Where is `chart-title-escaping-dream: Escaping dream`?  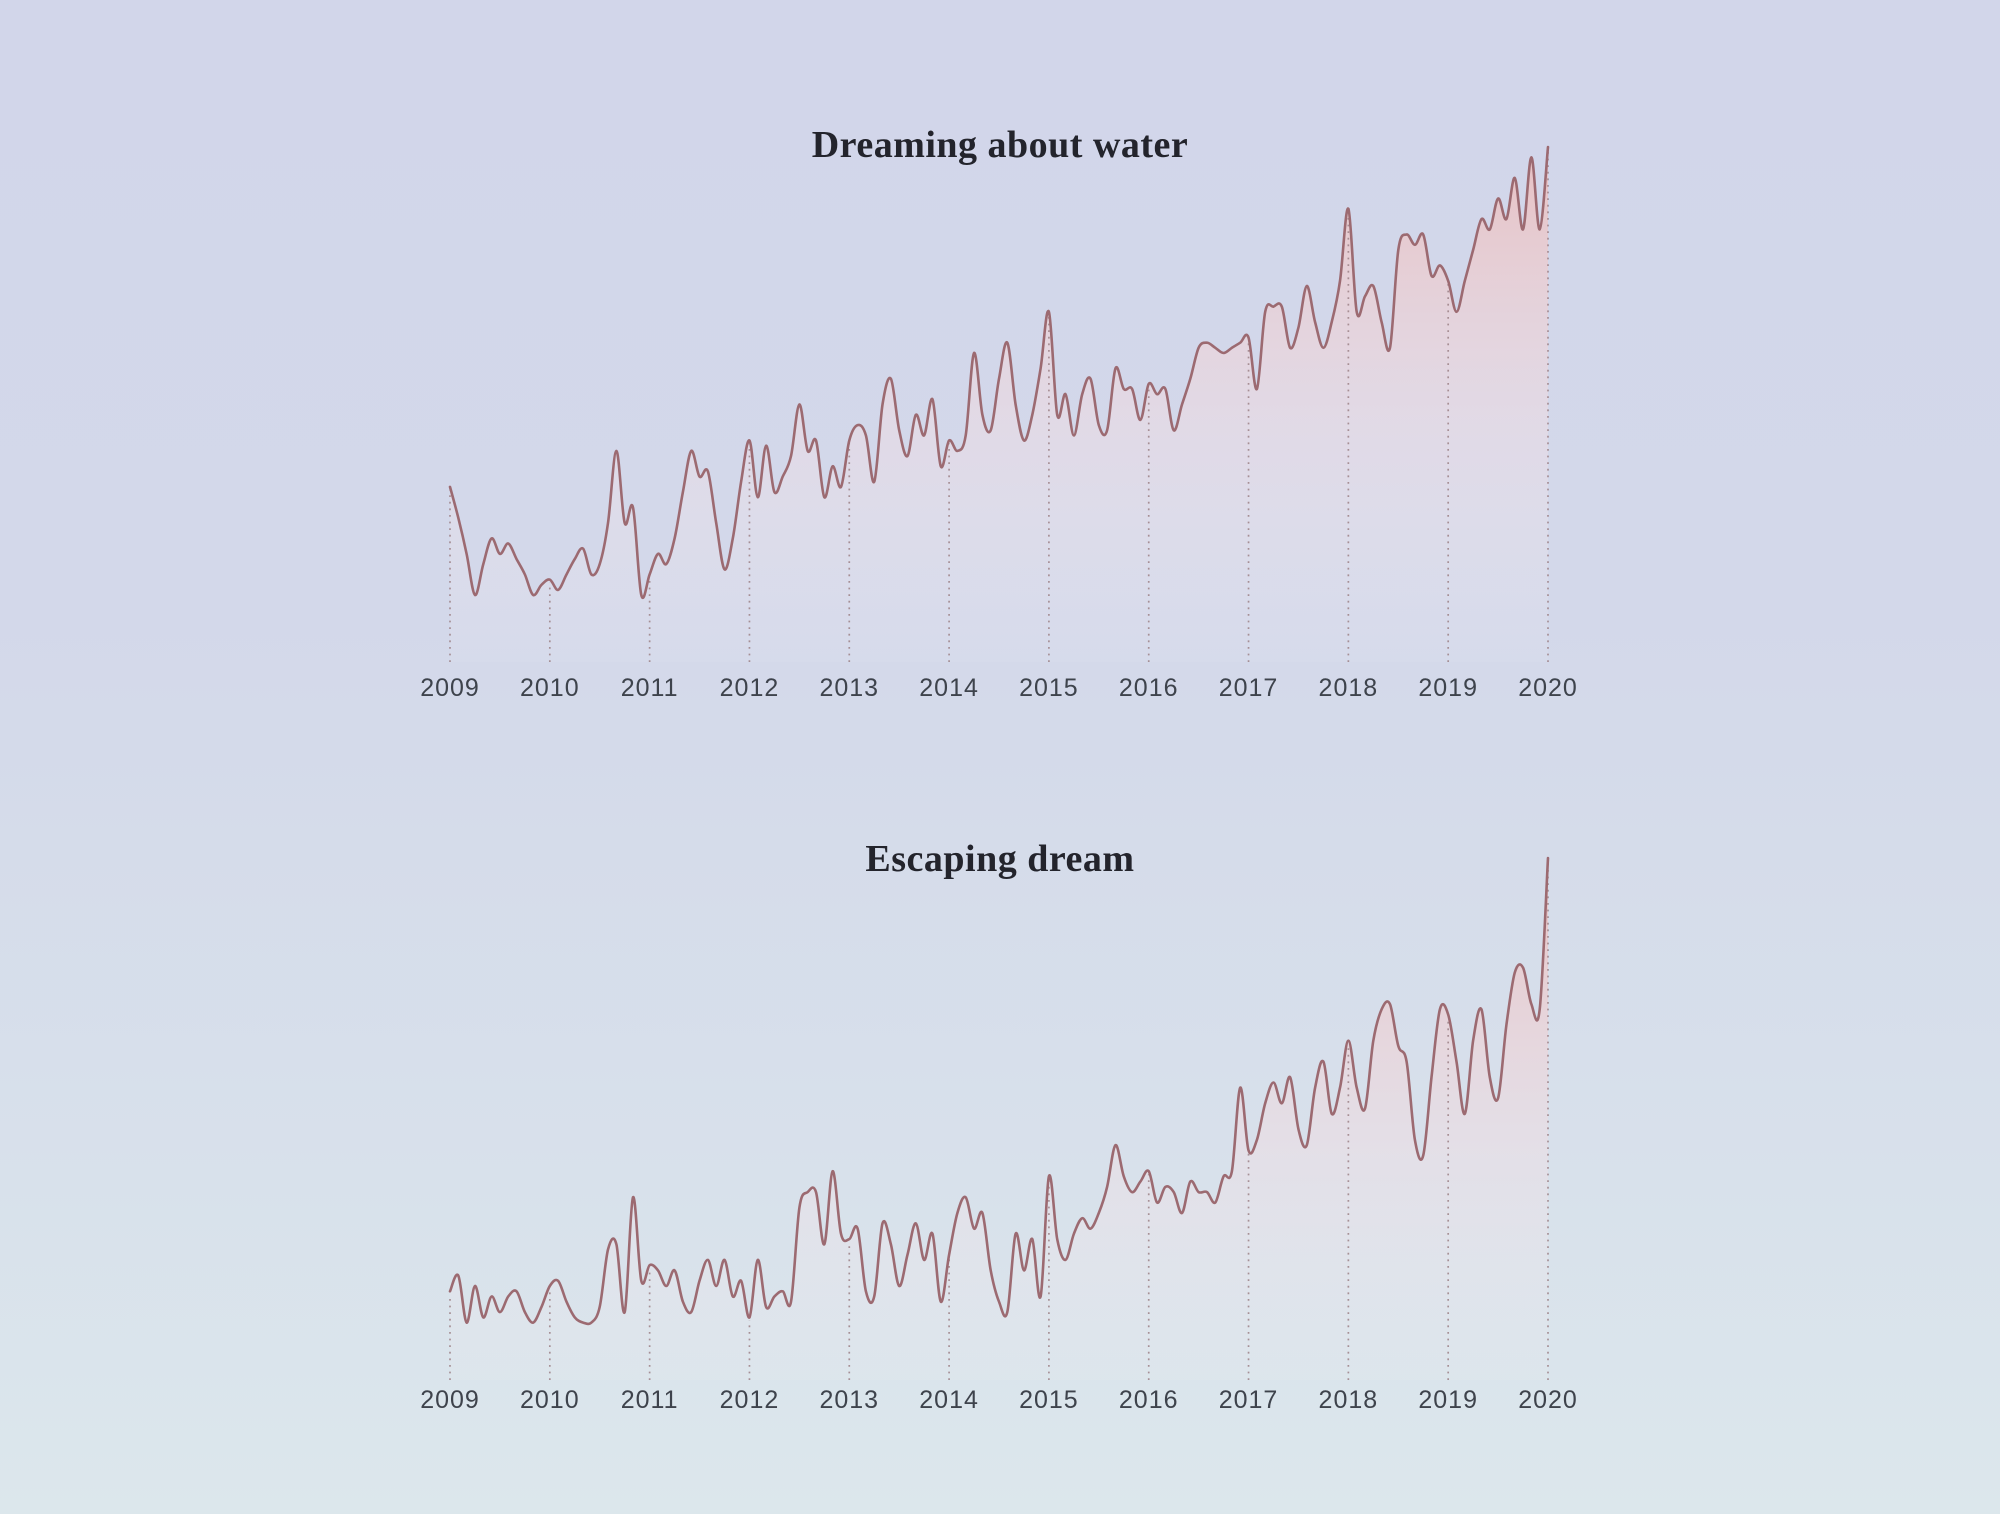
chart-title-escaping-dream: Escaping dream is located at coordinates (1000, 858).